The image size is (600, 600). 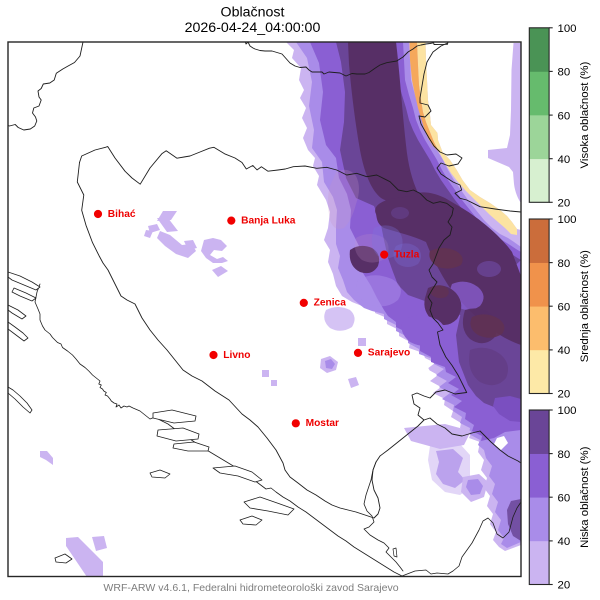 What do you see at coordinates (585, 496) in the screenshot?
I see `svg-text: Niska oblačnost (%)` at bounding box center [585, 496].